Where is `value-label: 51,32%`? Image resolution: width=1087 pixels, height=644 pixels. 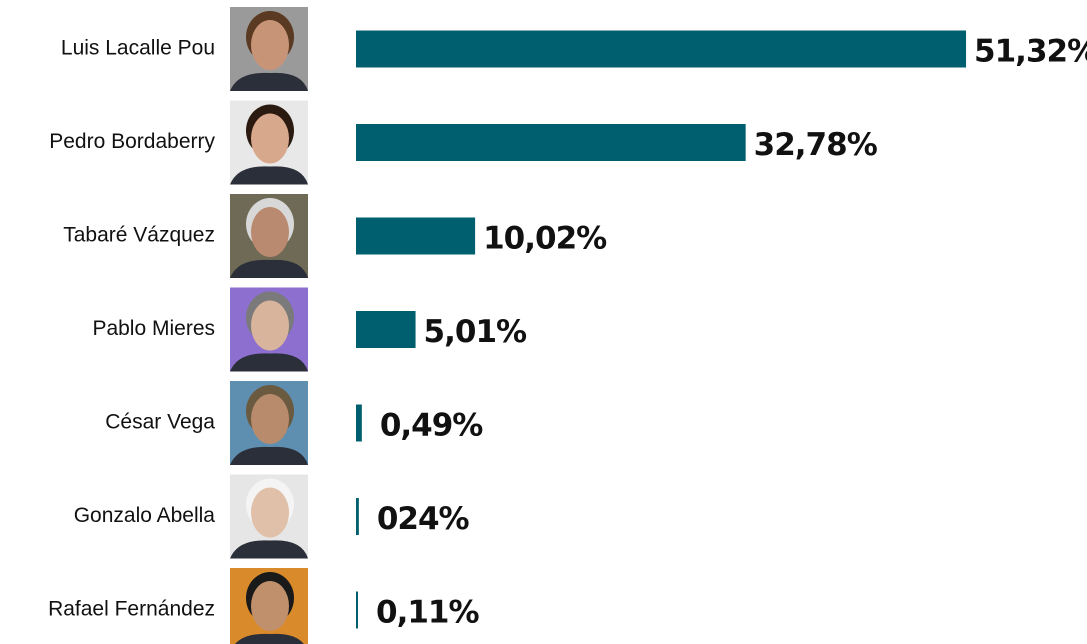 value-label: 51,32% is located at coordinates (1030, 52).